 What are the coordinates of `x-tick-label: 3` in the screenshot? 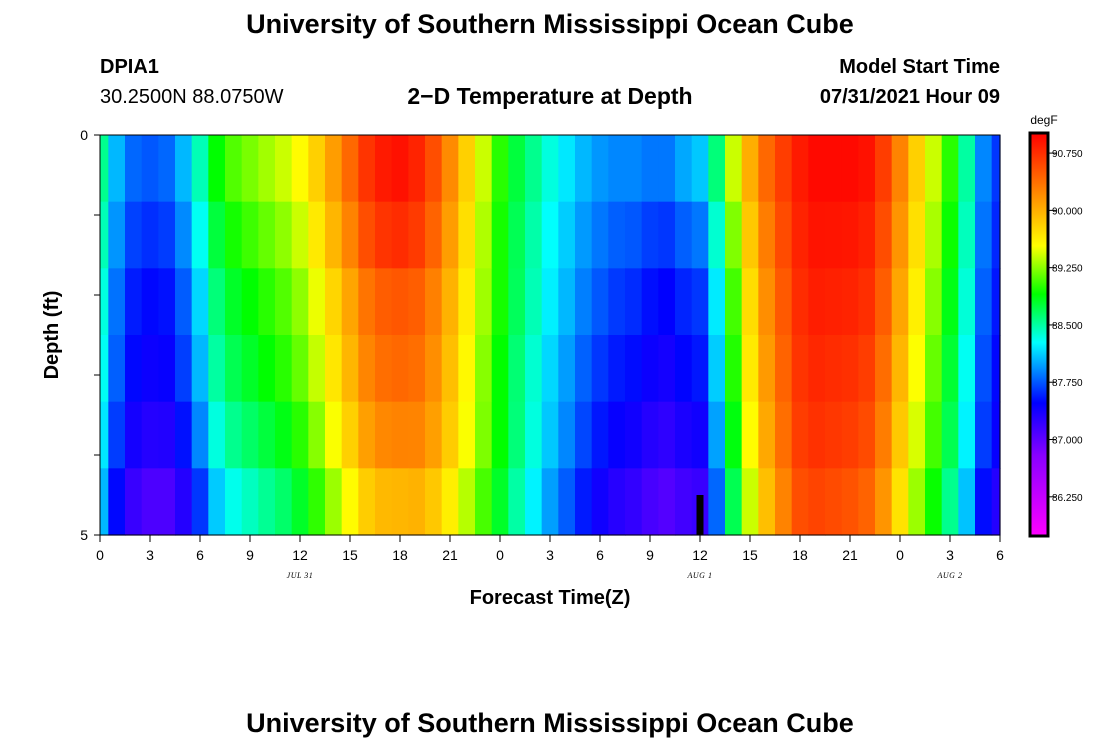 It's located at (950, 555).